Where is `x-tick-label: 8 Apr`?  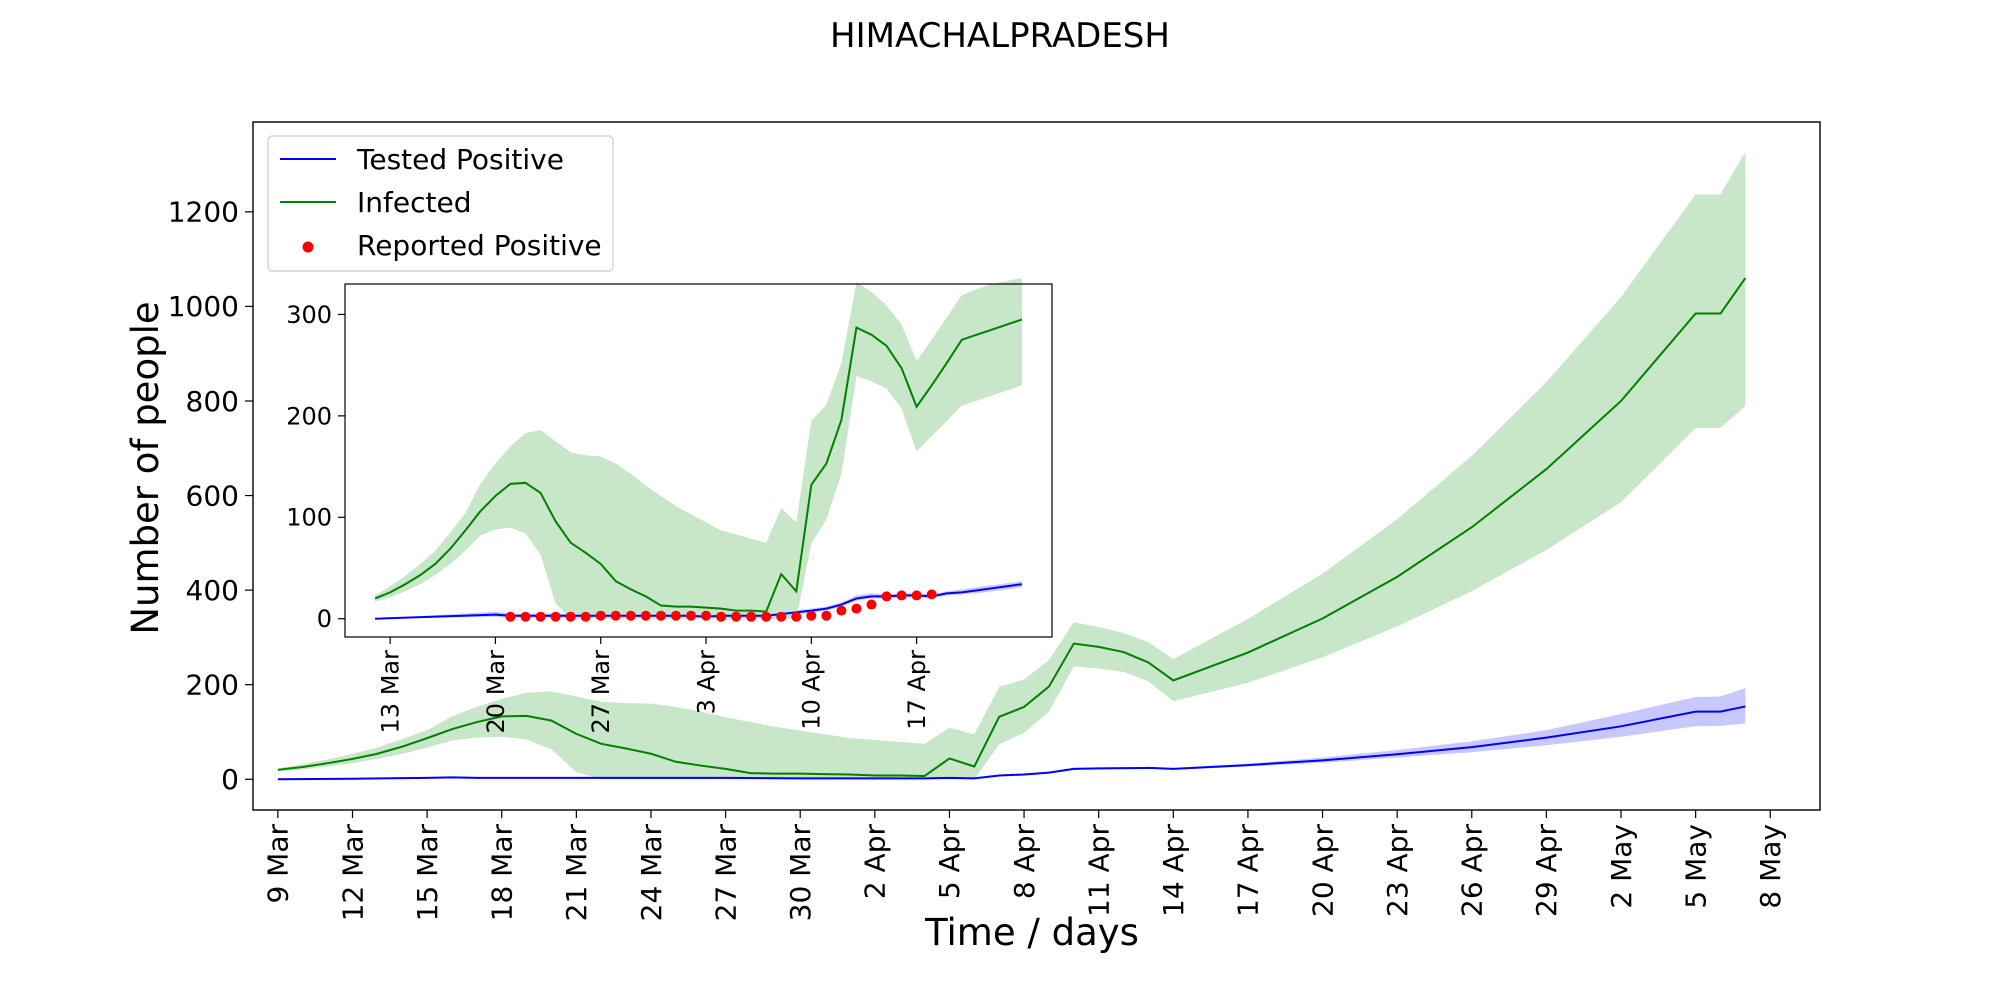 x-tick-label: 8 Apr is located at coordinates (1024, 862).